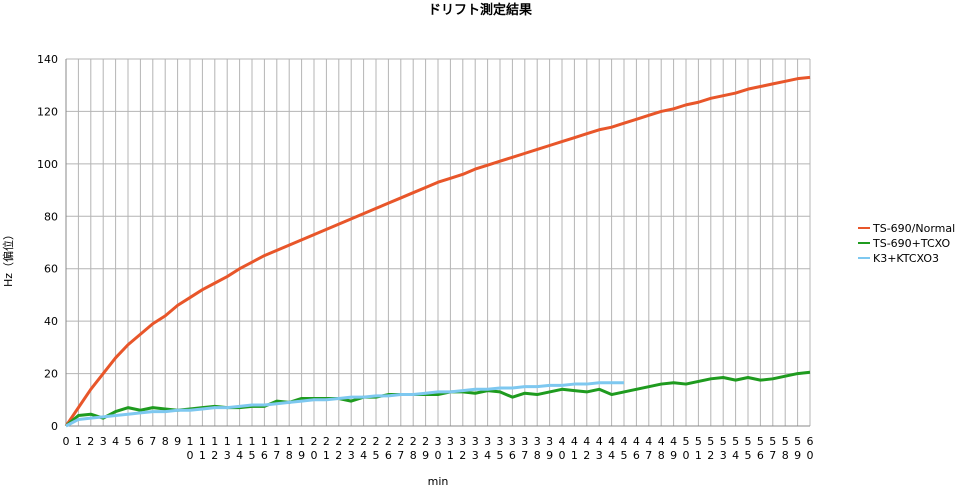 This screenshot has height=492, width=961. I want to click on x-tick-label: 1, so click(78, 441).